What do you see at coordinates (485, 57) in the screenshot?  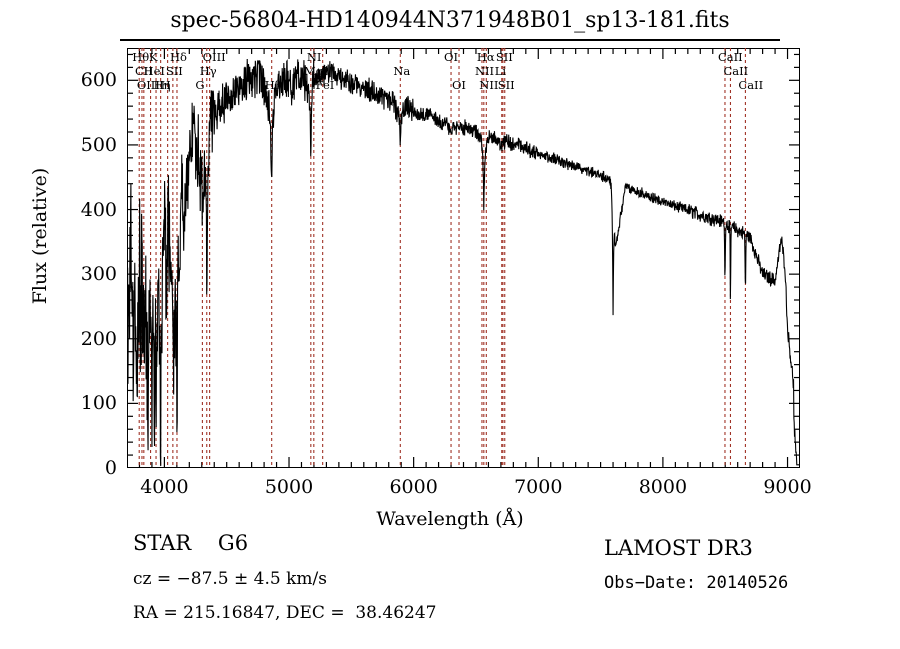 I see `line-label-hα: Hα` at bounding box center [485, 57].